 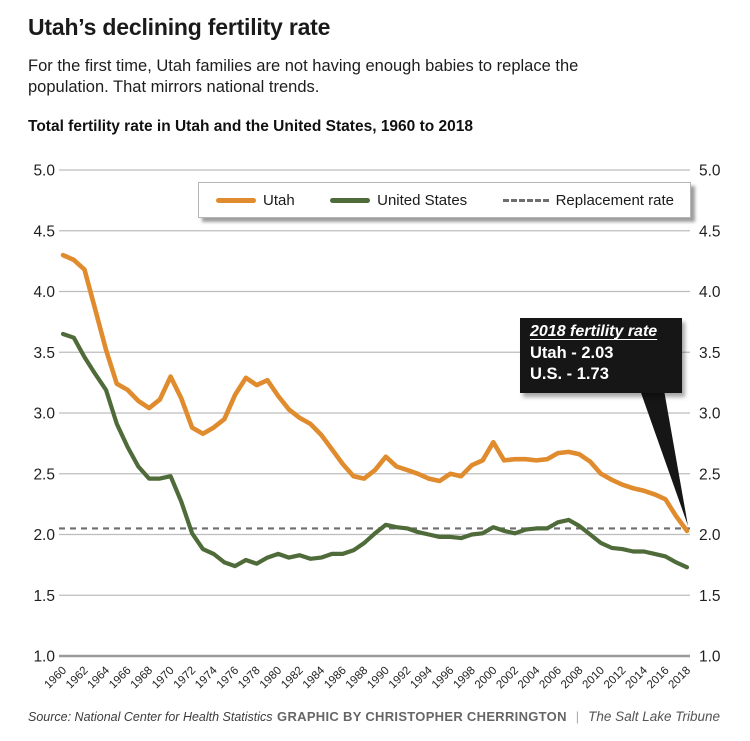 I want to click on x-tick-label: 1970, so click(x=163, y=678).